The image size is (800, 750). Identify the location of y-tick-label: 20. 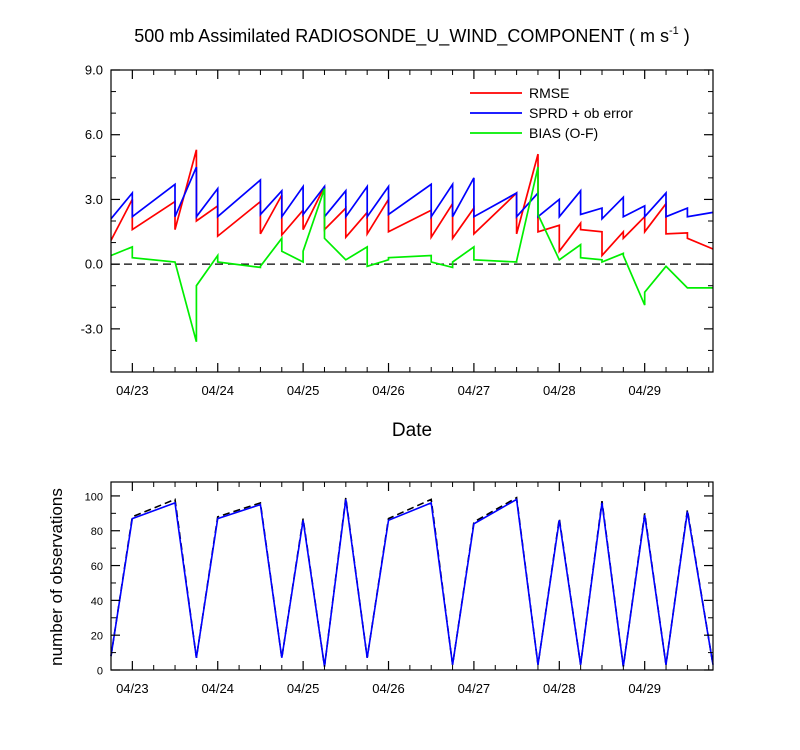
(97, 637).